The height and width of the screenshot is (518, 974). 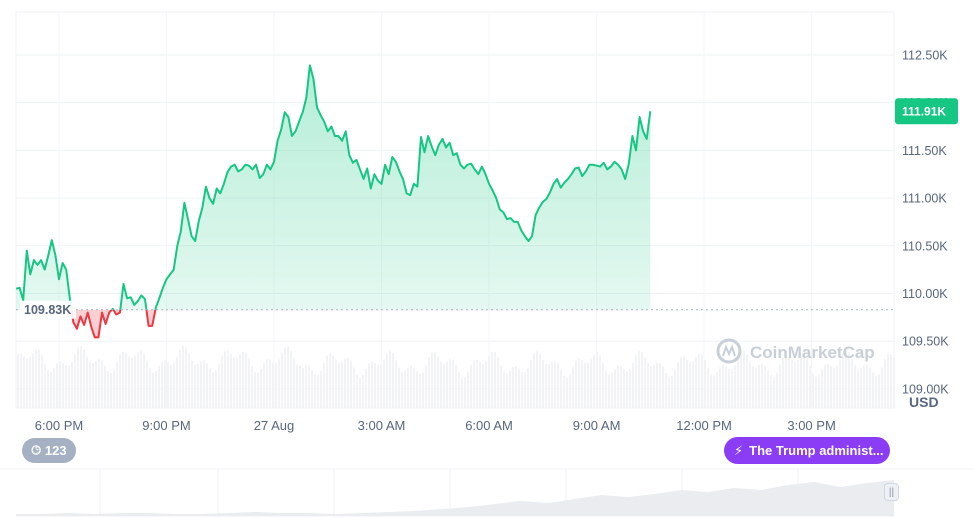 What do you see at coordinates (487, 492) in the screenshot?
I see `navigator` at bounding box center [487, 492].